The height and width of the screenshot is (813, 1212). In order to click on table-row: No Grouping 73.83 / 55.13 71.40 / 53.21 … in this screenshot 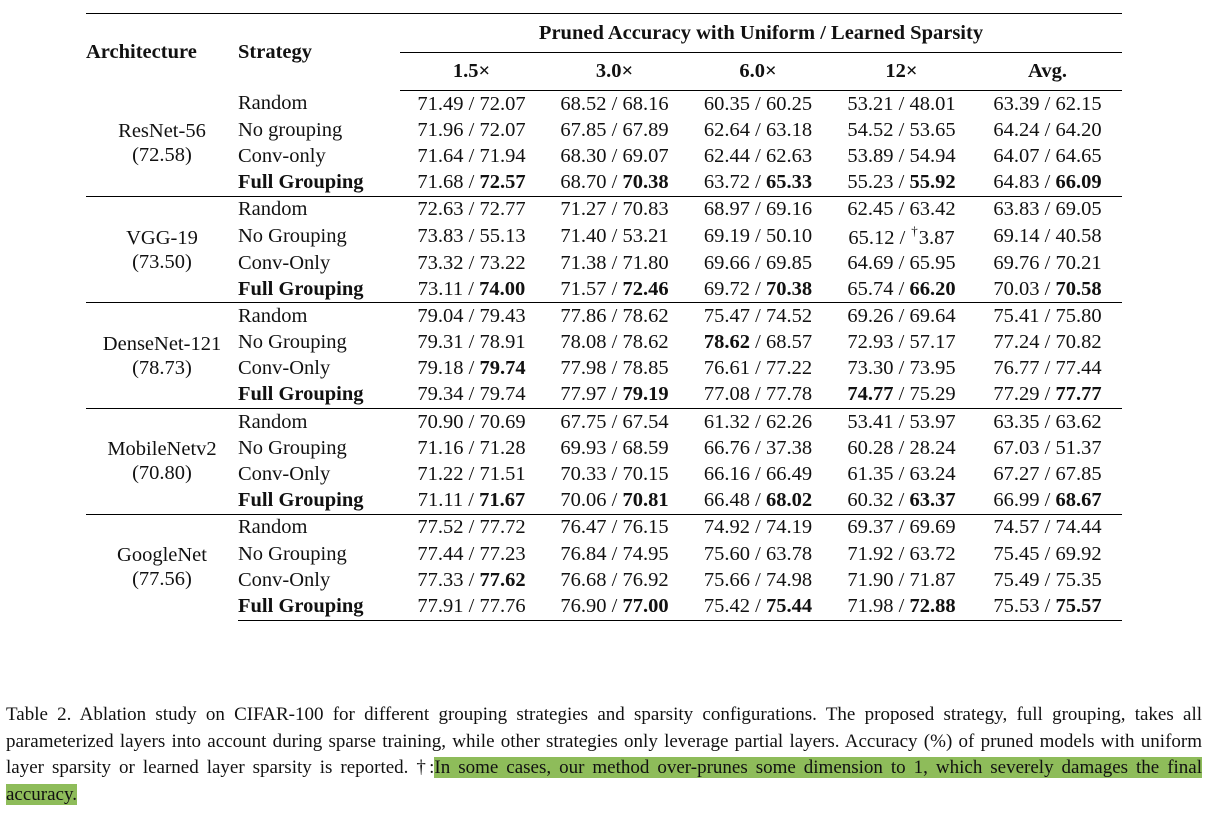, I will do `click(604, 236)`.